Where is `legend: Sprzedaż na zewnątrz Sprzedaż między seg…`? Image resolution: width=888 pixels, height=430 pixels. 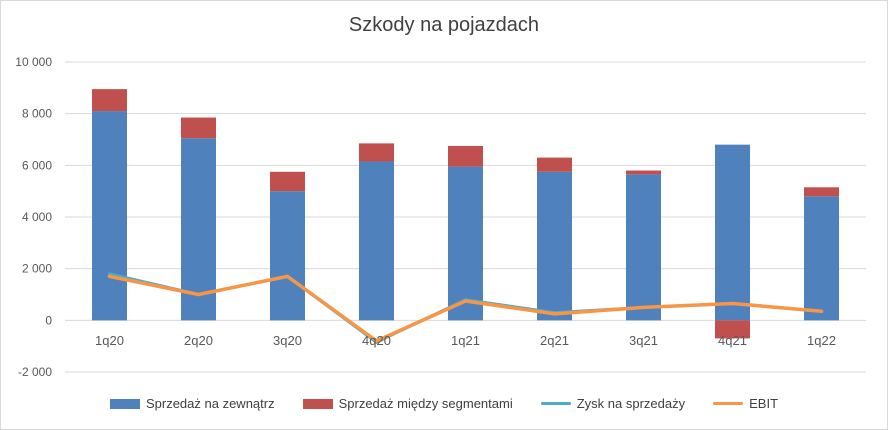 legend: Sprzedaż na zewnątrz Sprzedaż między seg… is located at coordinates (444, 403).